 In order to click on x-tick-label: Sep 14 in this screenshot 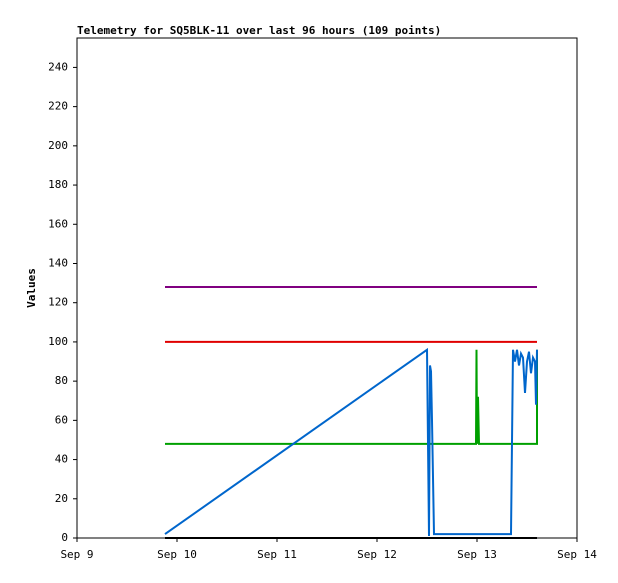, I will do `click(577, 554)`.